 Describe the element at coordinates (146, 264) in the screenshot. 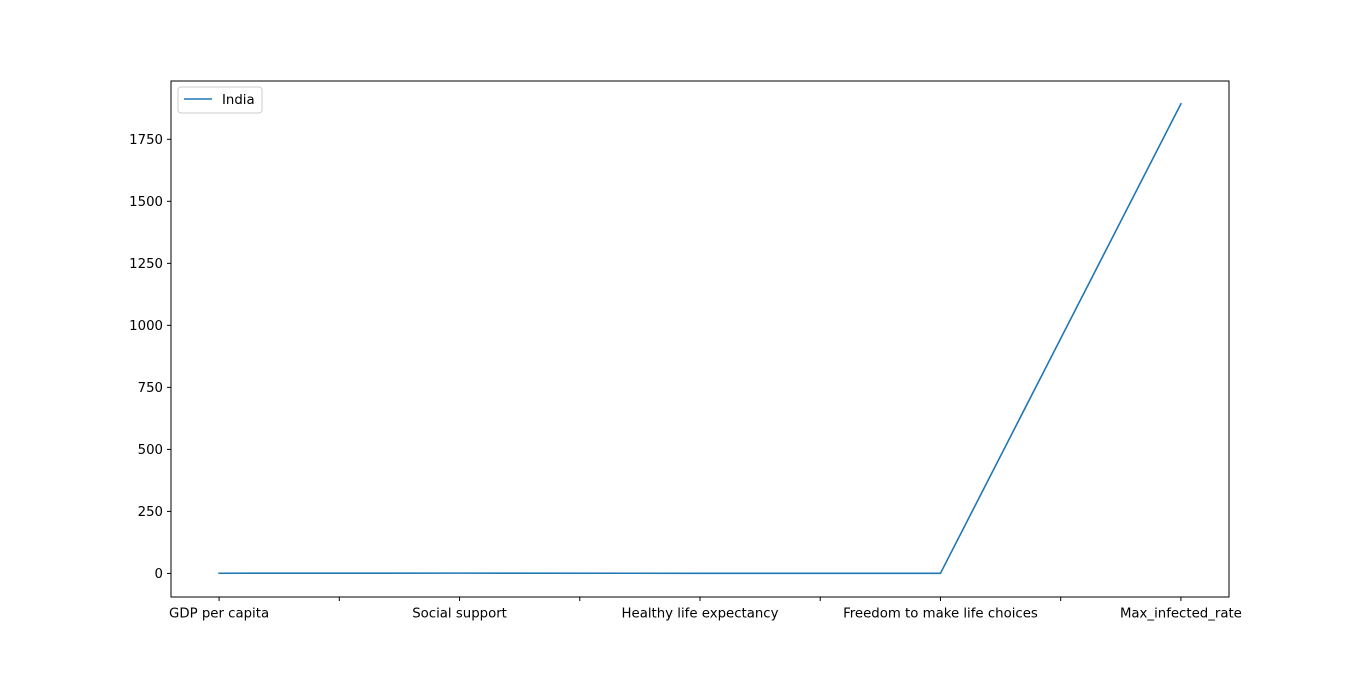

I see `y-tick-label-5: 1250` at that location.